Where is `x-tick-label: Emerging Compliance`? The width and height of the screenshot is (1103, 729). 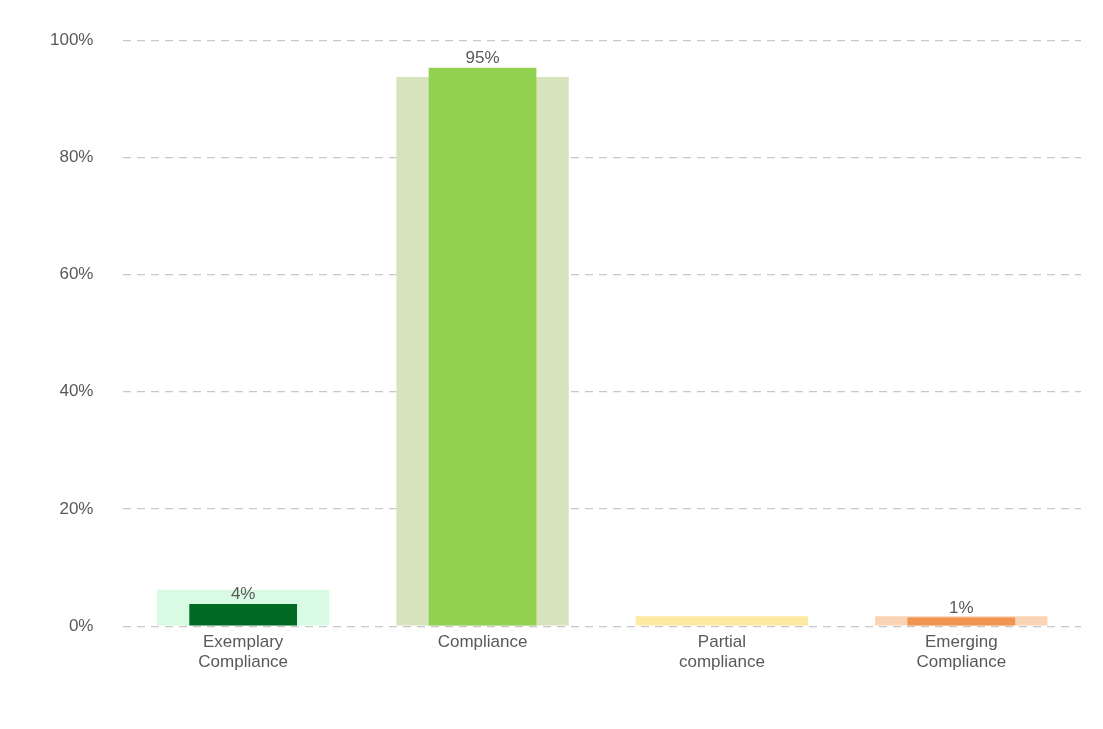
x-tick-label: Emerging Compliance is located at coordinates (961, 652).